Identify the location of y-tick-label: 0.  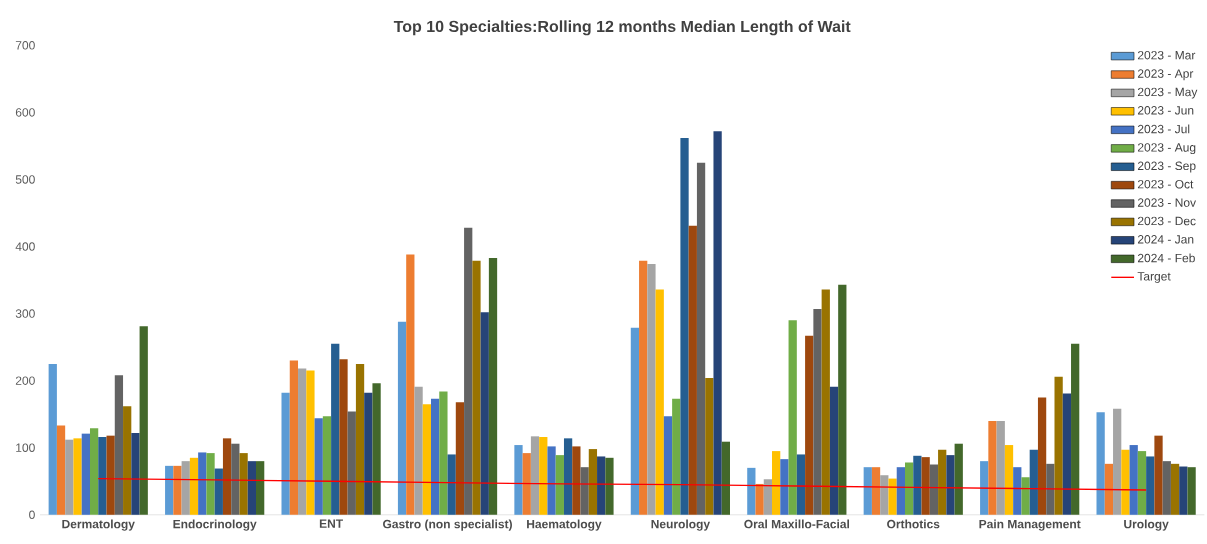
(32, 514).